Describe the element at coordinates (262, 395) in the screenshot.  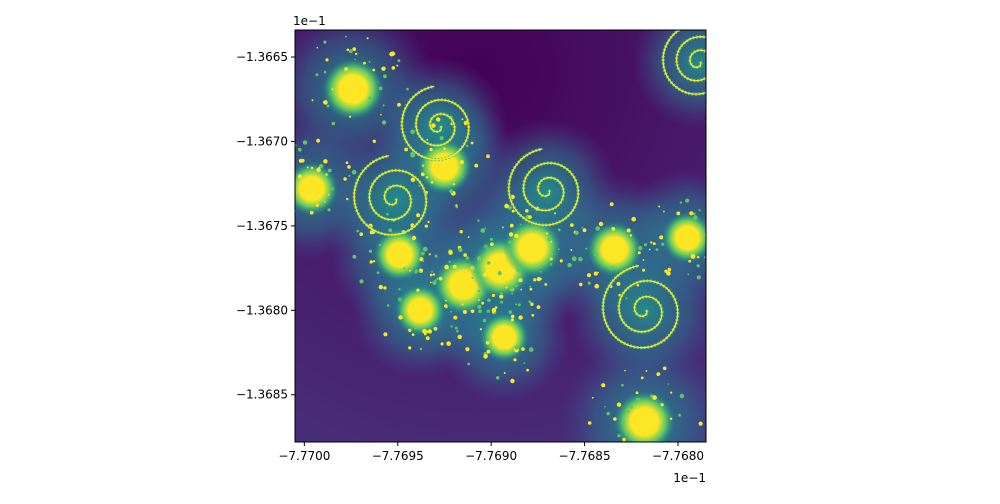
I see `y-tick-label: −1.3685` at that location.